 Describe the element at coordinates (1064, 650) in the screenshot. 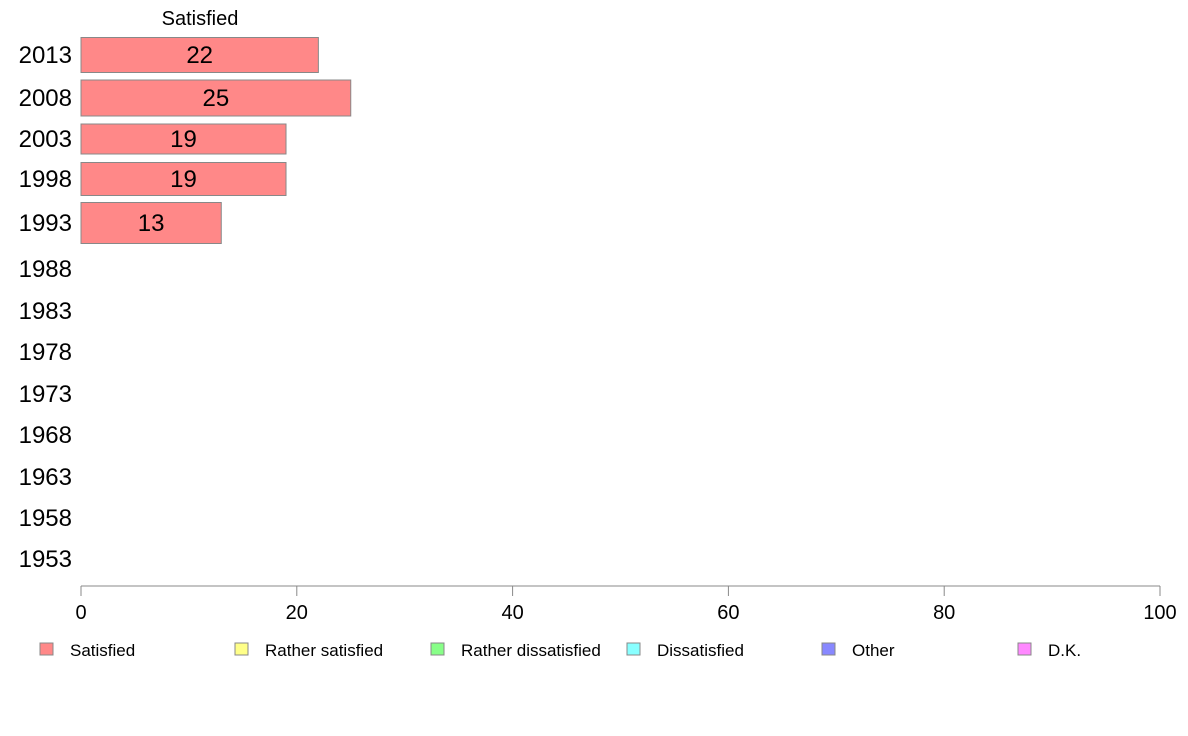

I see `legend-label-d-k-: D.K.` at that location.